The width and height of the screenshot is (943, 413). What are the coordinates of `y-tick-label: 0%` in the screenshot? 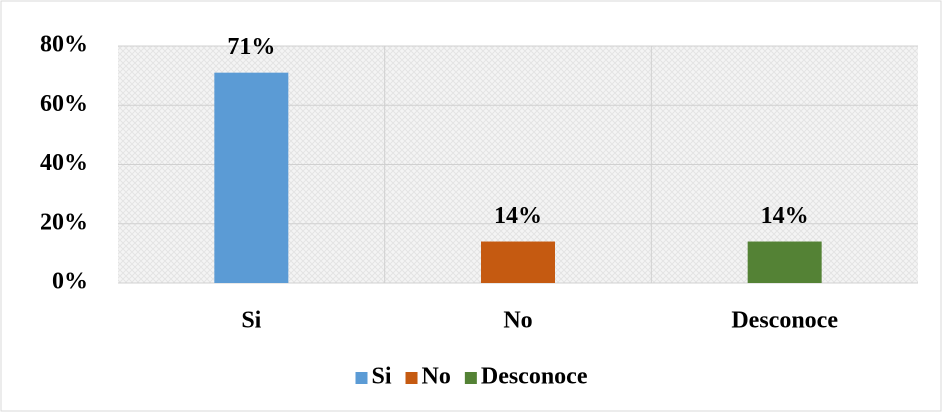 It's located at (70, 282).